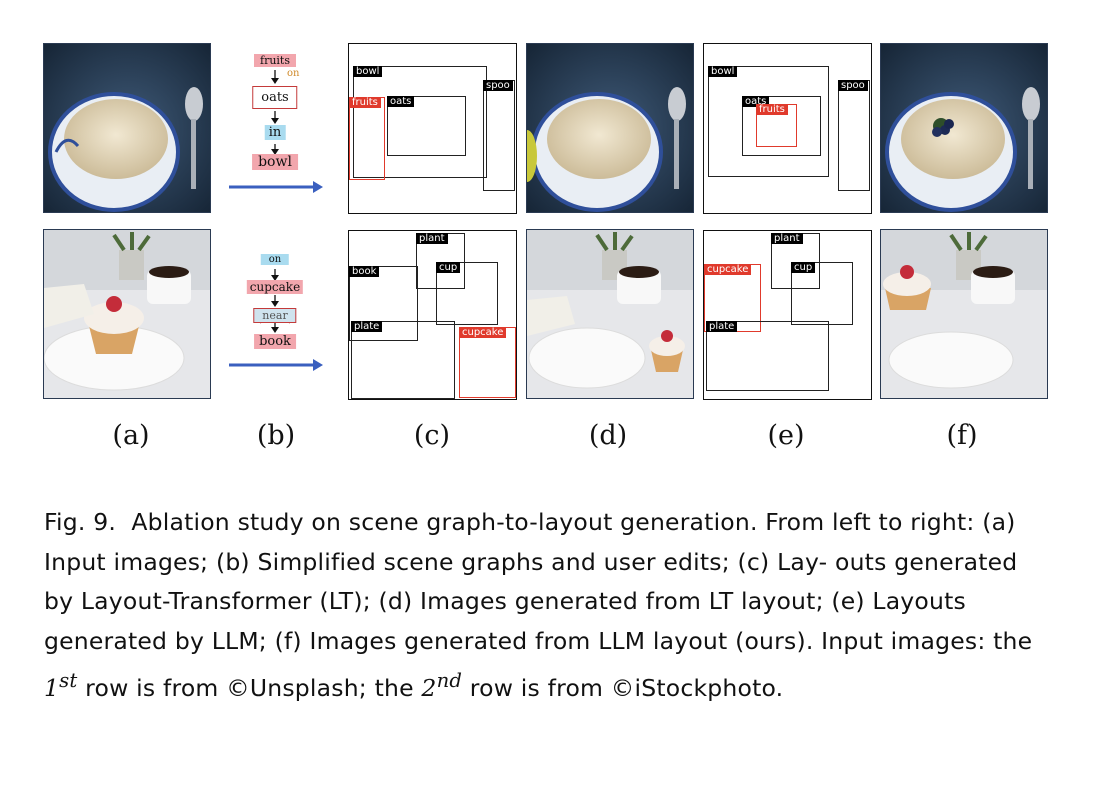 The height and width of the screenshot is (791, 1099). I want to click on relation-near-edited: near, so click(275, 315).